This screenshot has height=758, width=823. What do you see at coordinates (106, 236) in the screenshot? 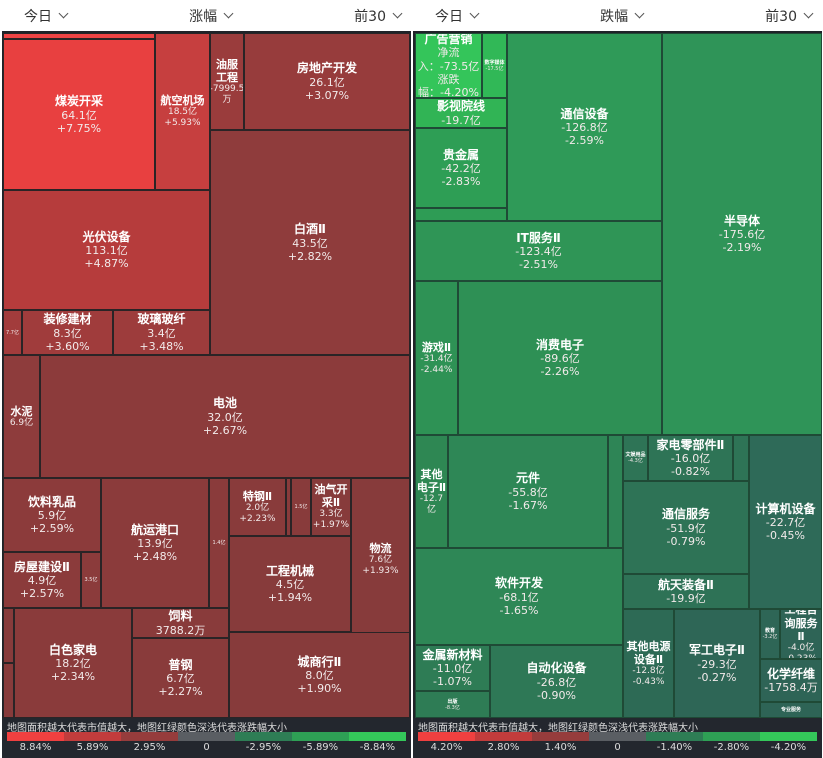
I see `tile-name: 光伏设备` at bounding box center [106, 236].